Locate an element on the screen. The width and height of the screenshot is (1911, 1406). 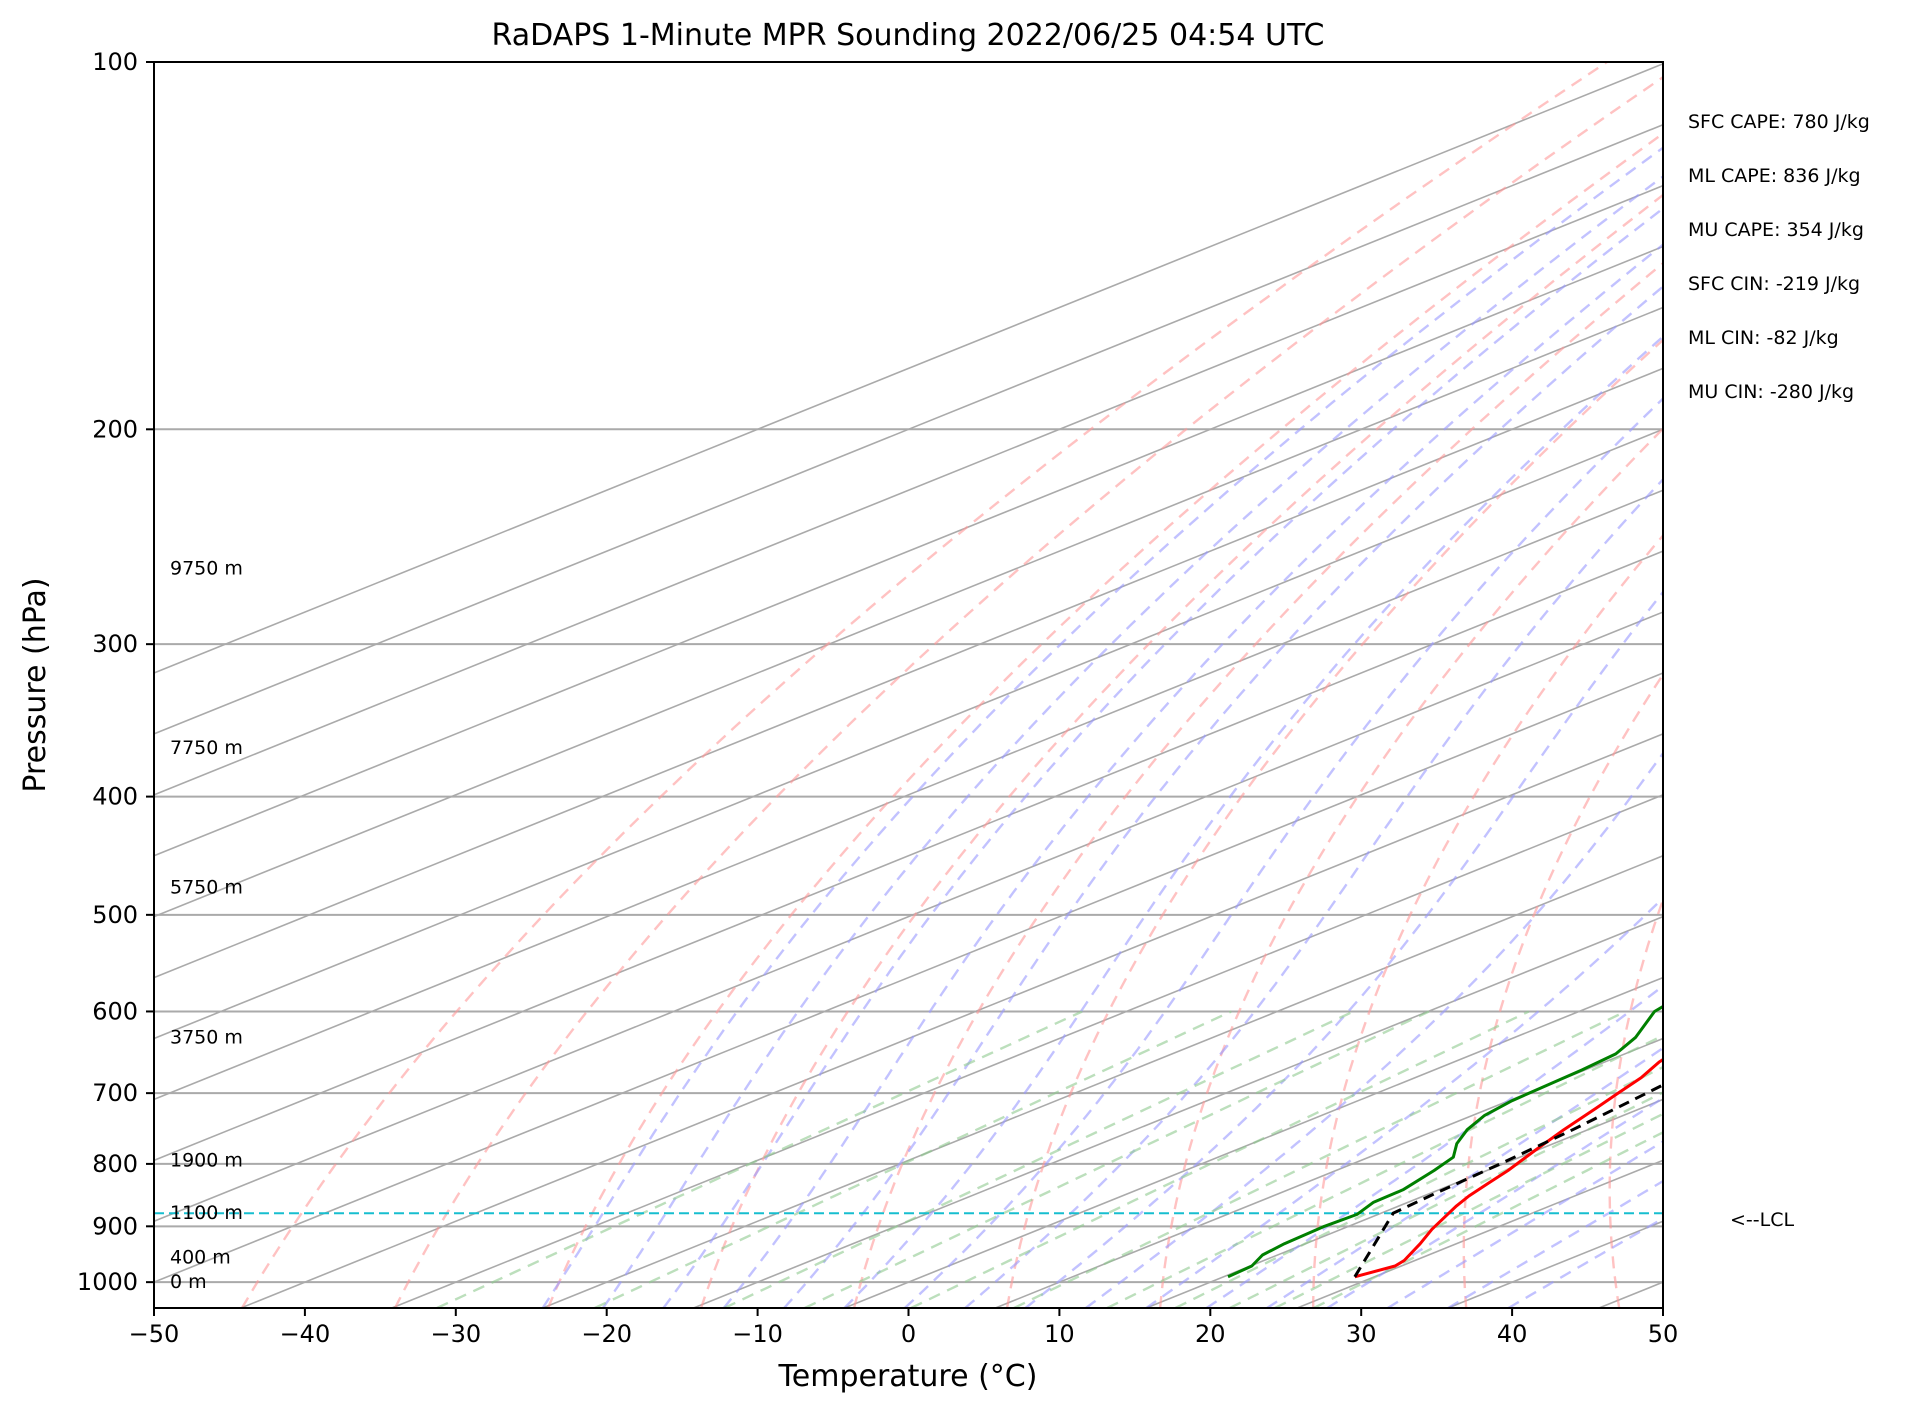
x-tick-label: −40 is located at coordinates (305, 1334).